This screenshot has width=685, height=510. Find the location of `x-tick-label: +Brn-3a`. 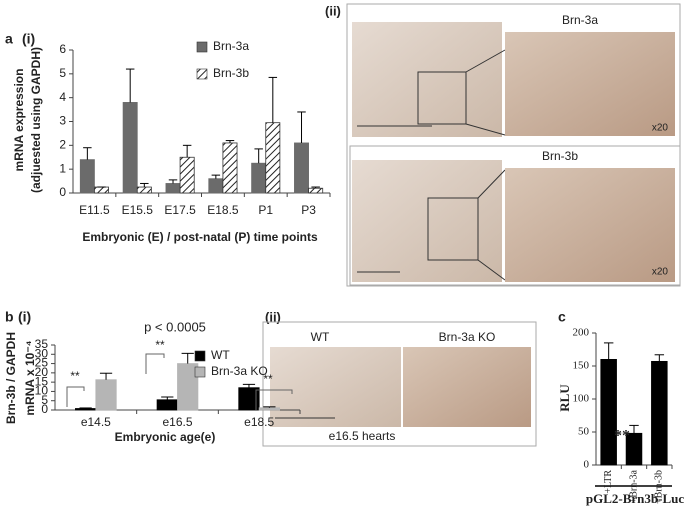

x-tick-label: +Brn-3a is located at coordinates (633, 486).